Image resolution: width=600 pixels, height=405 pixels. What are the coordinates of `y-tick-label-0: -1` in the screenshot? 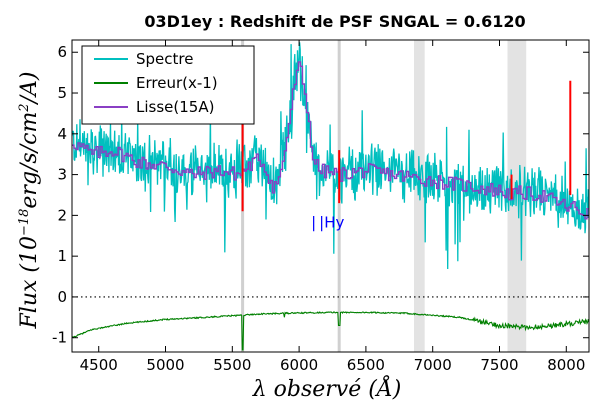 It's located at (59, 338).